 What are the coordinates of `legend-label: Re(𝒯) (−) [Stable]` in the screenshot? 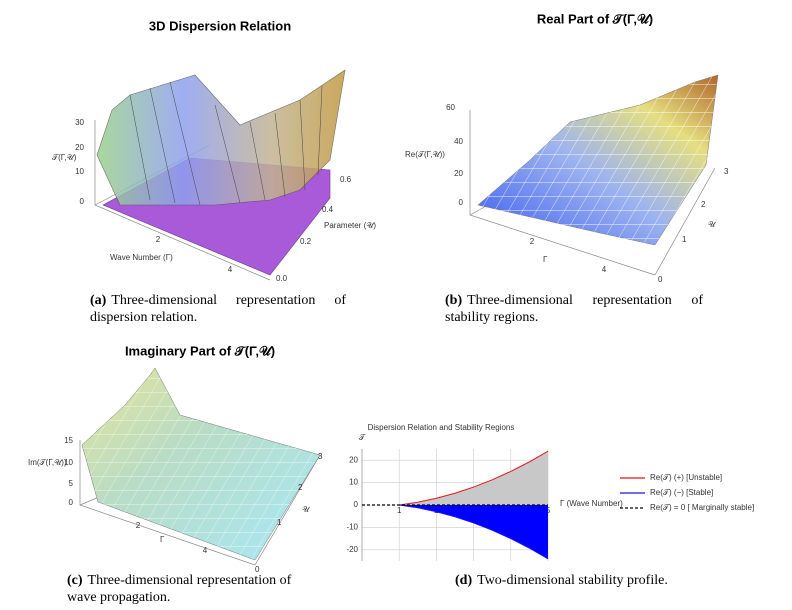 It's located at (681, 492).